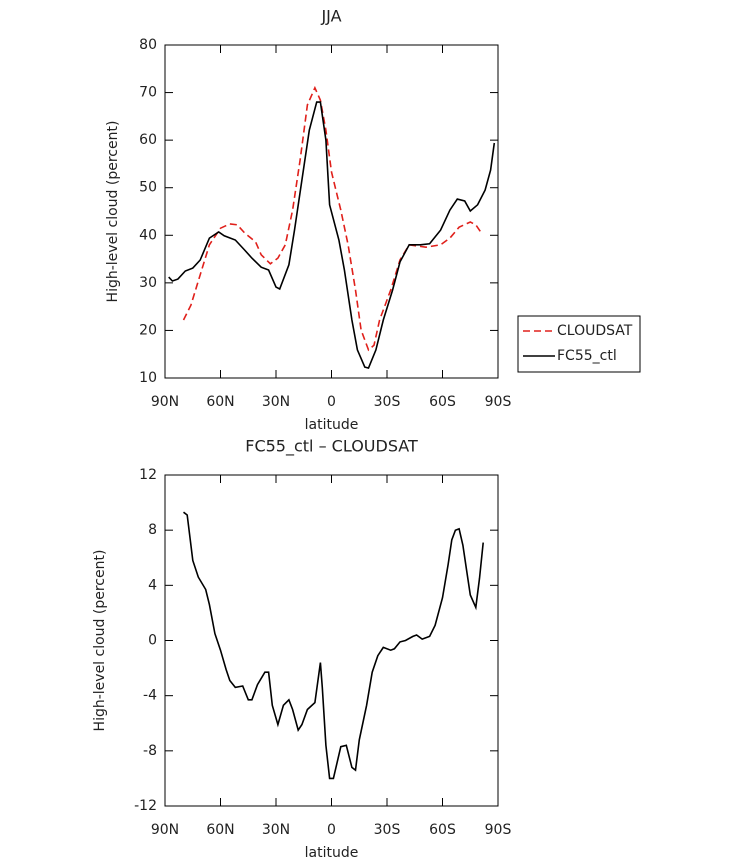 The width and height of the screenshot is (733, 866). I want to click on y-tick-label: 20, so click(148, 330).